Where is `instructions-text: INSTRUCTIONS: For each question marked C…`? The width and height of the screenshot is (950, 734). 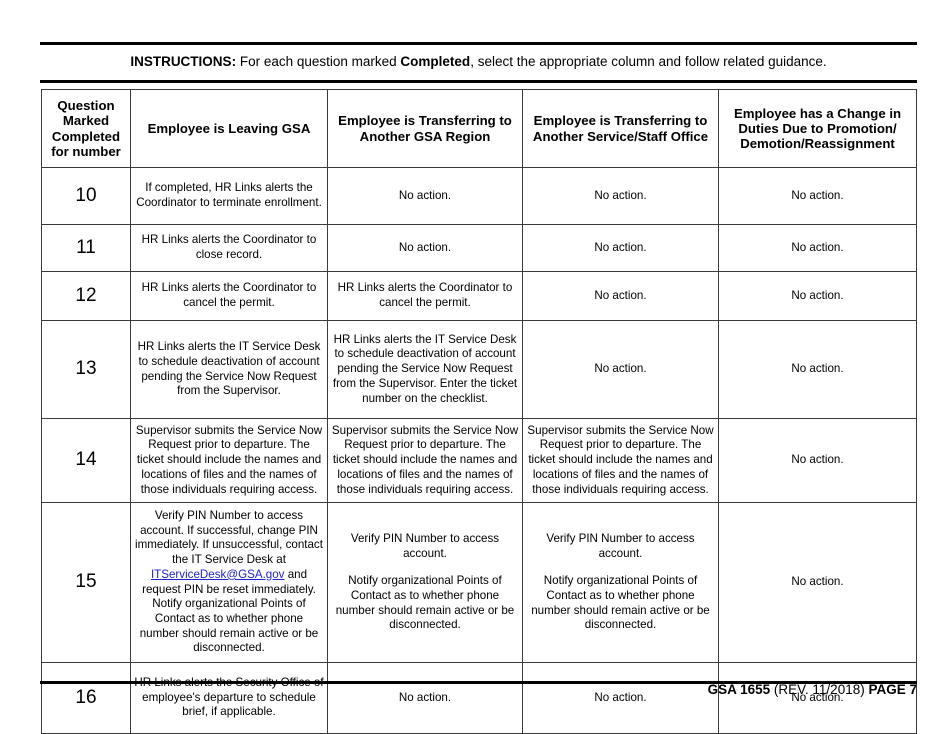
instructions-text: INSTRUCTIONS: For each question marked C… is located at coordinates (478, 62).